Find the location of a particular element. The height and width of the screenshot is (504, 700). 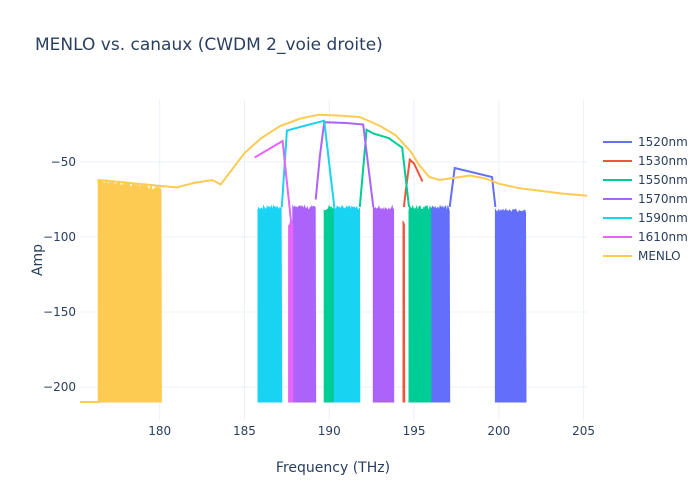

series-1550nm is located at coordinates (377, 265).